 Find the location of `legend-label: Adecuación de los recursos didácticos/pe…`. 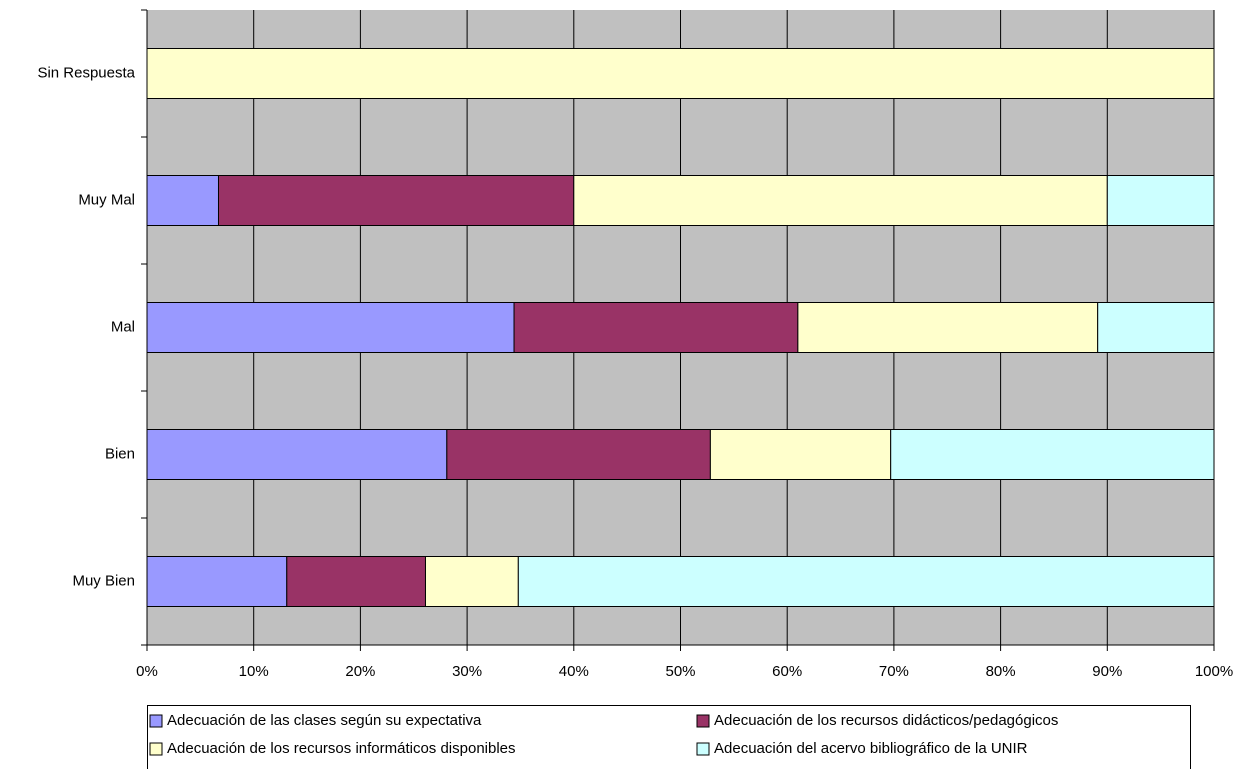

legend-label: Adecuación de los recursos didácticos/pe… is located at coordinates (886, 720).